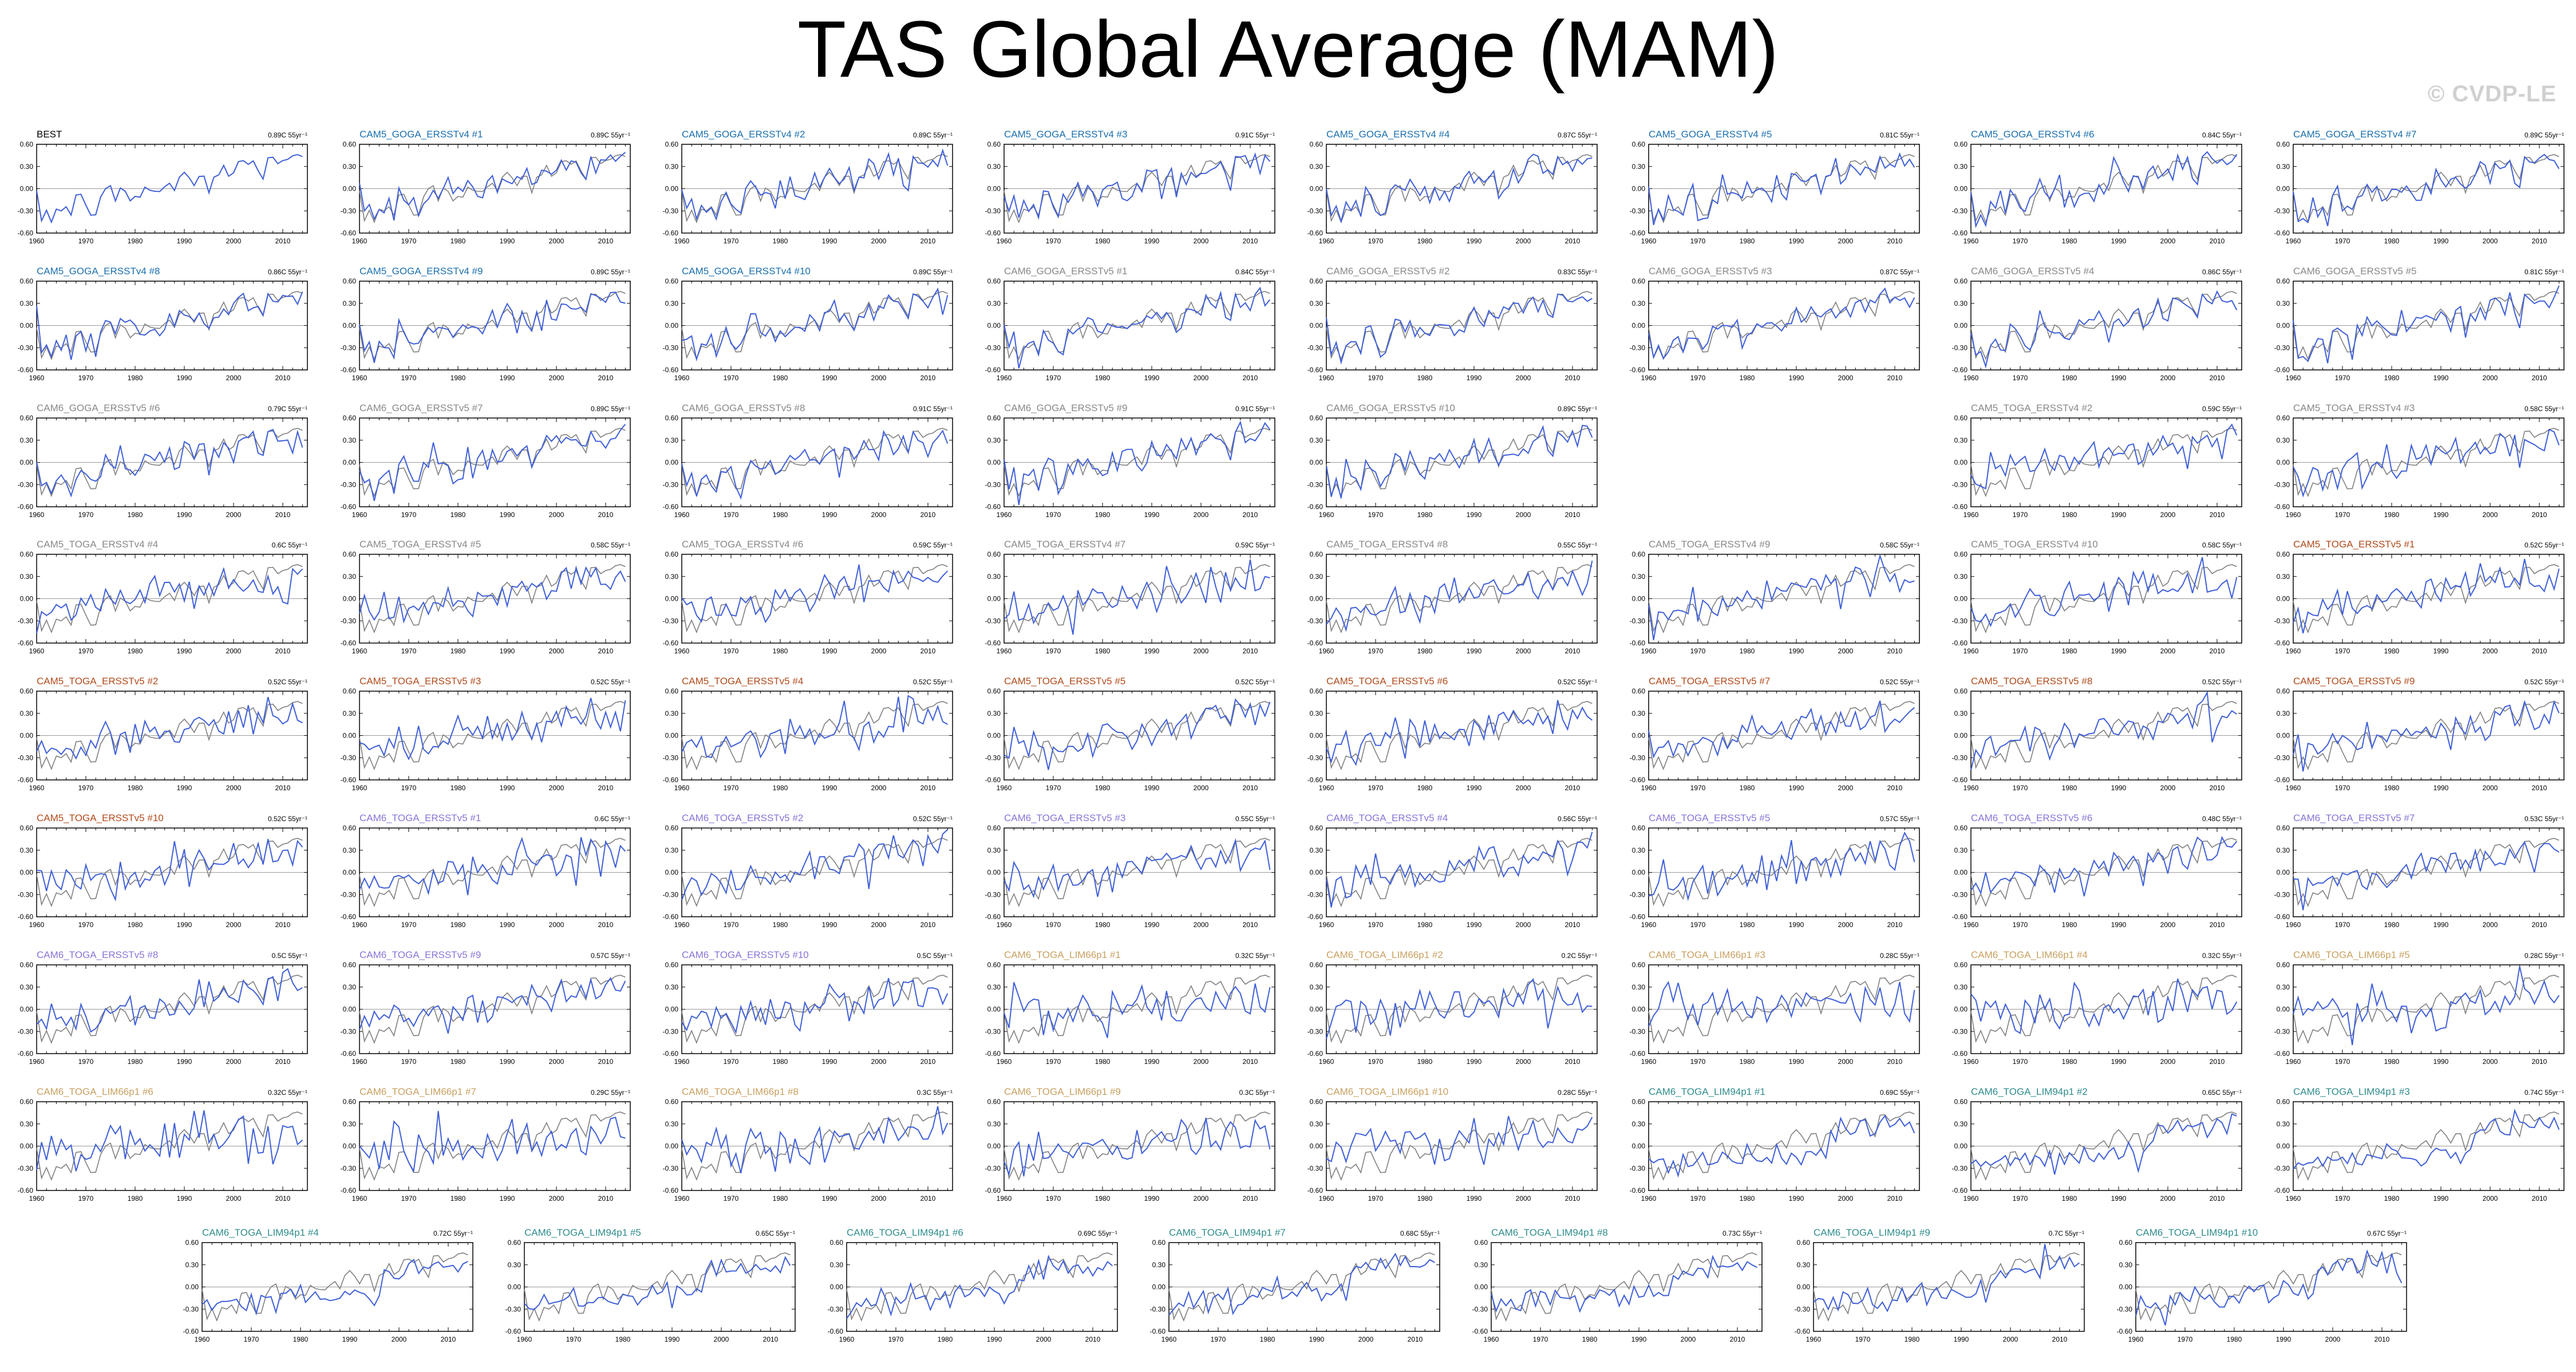 The image size is (2576, 1372). I want to click on panel-trend: 0.5C 55yr⁻¹, so click(289, 956).